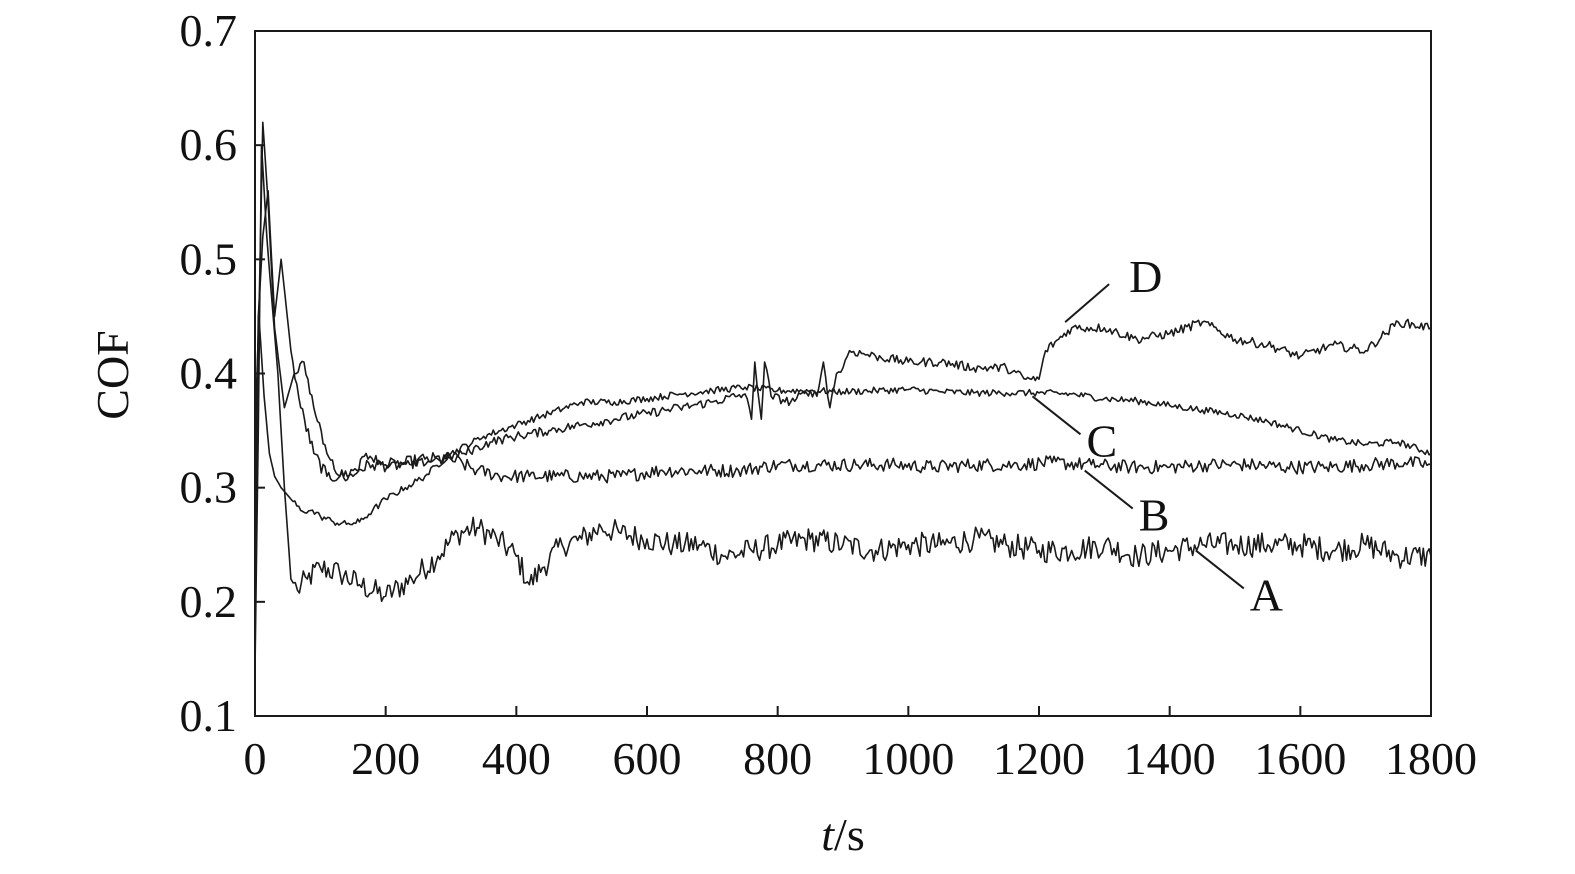  I want to click on series-label-layer: A BC D, so click(1157, 435).